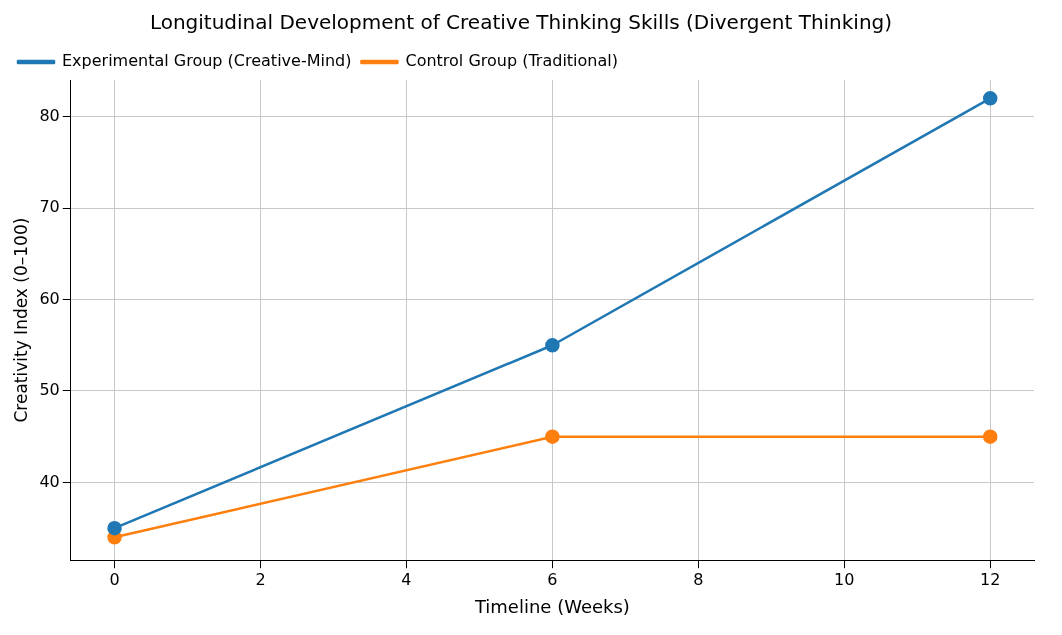 This screenshot has height=635, width=1062. Describe the element at coordinates (49, 390) in the screenshot. I see `y-tick-label: 50` at that location.